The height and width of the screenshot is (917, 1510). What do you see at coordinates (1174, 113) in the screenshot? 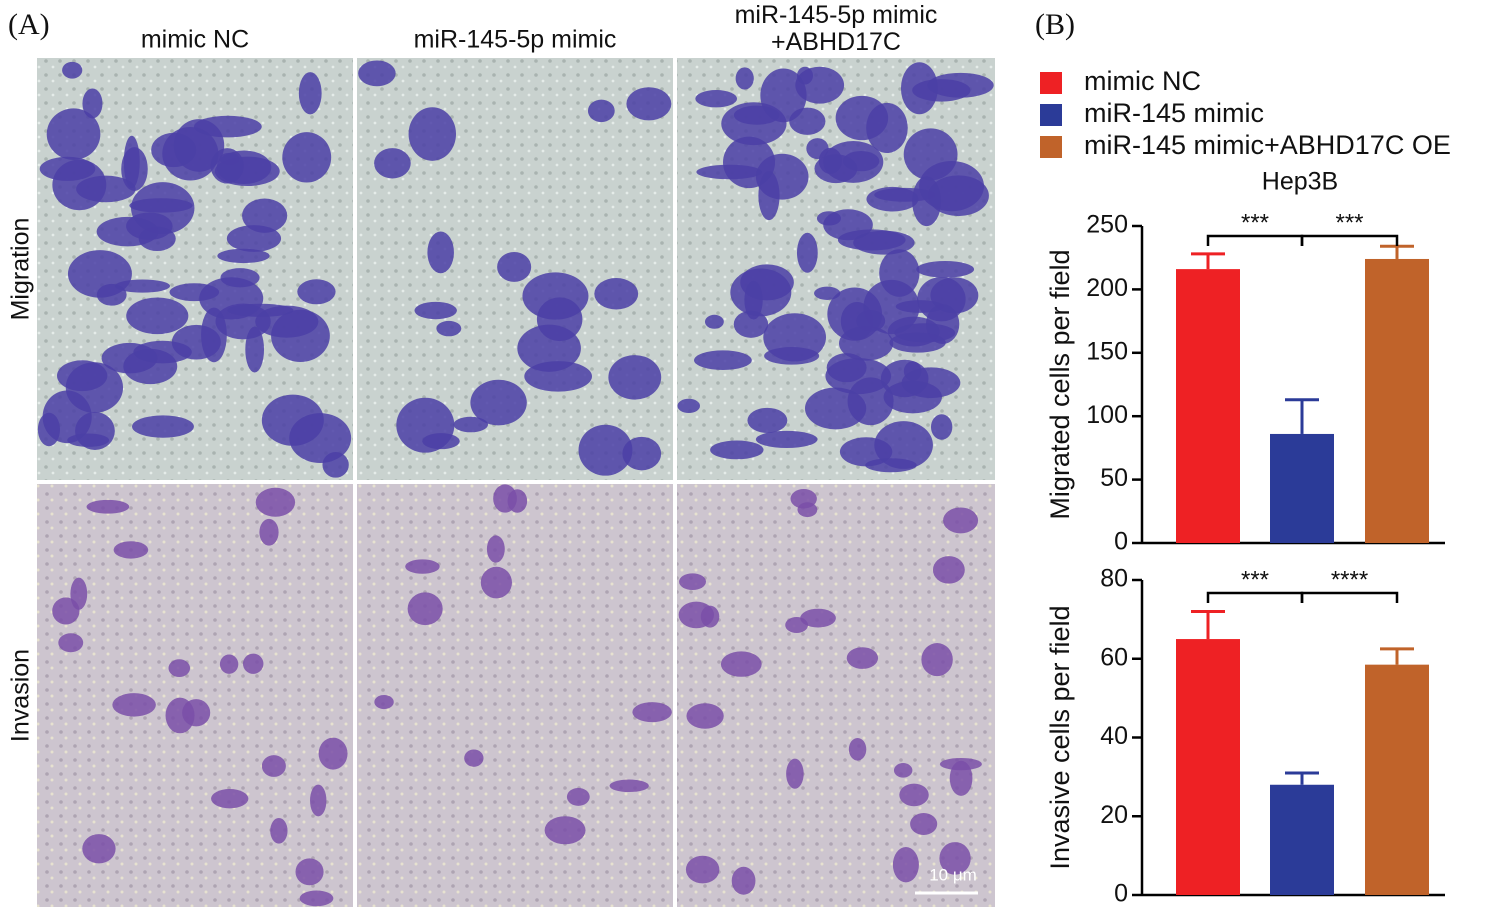
I see `legend-label: miR-145 mimic` at bounding box center [1174, 113].